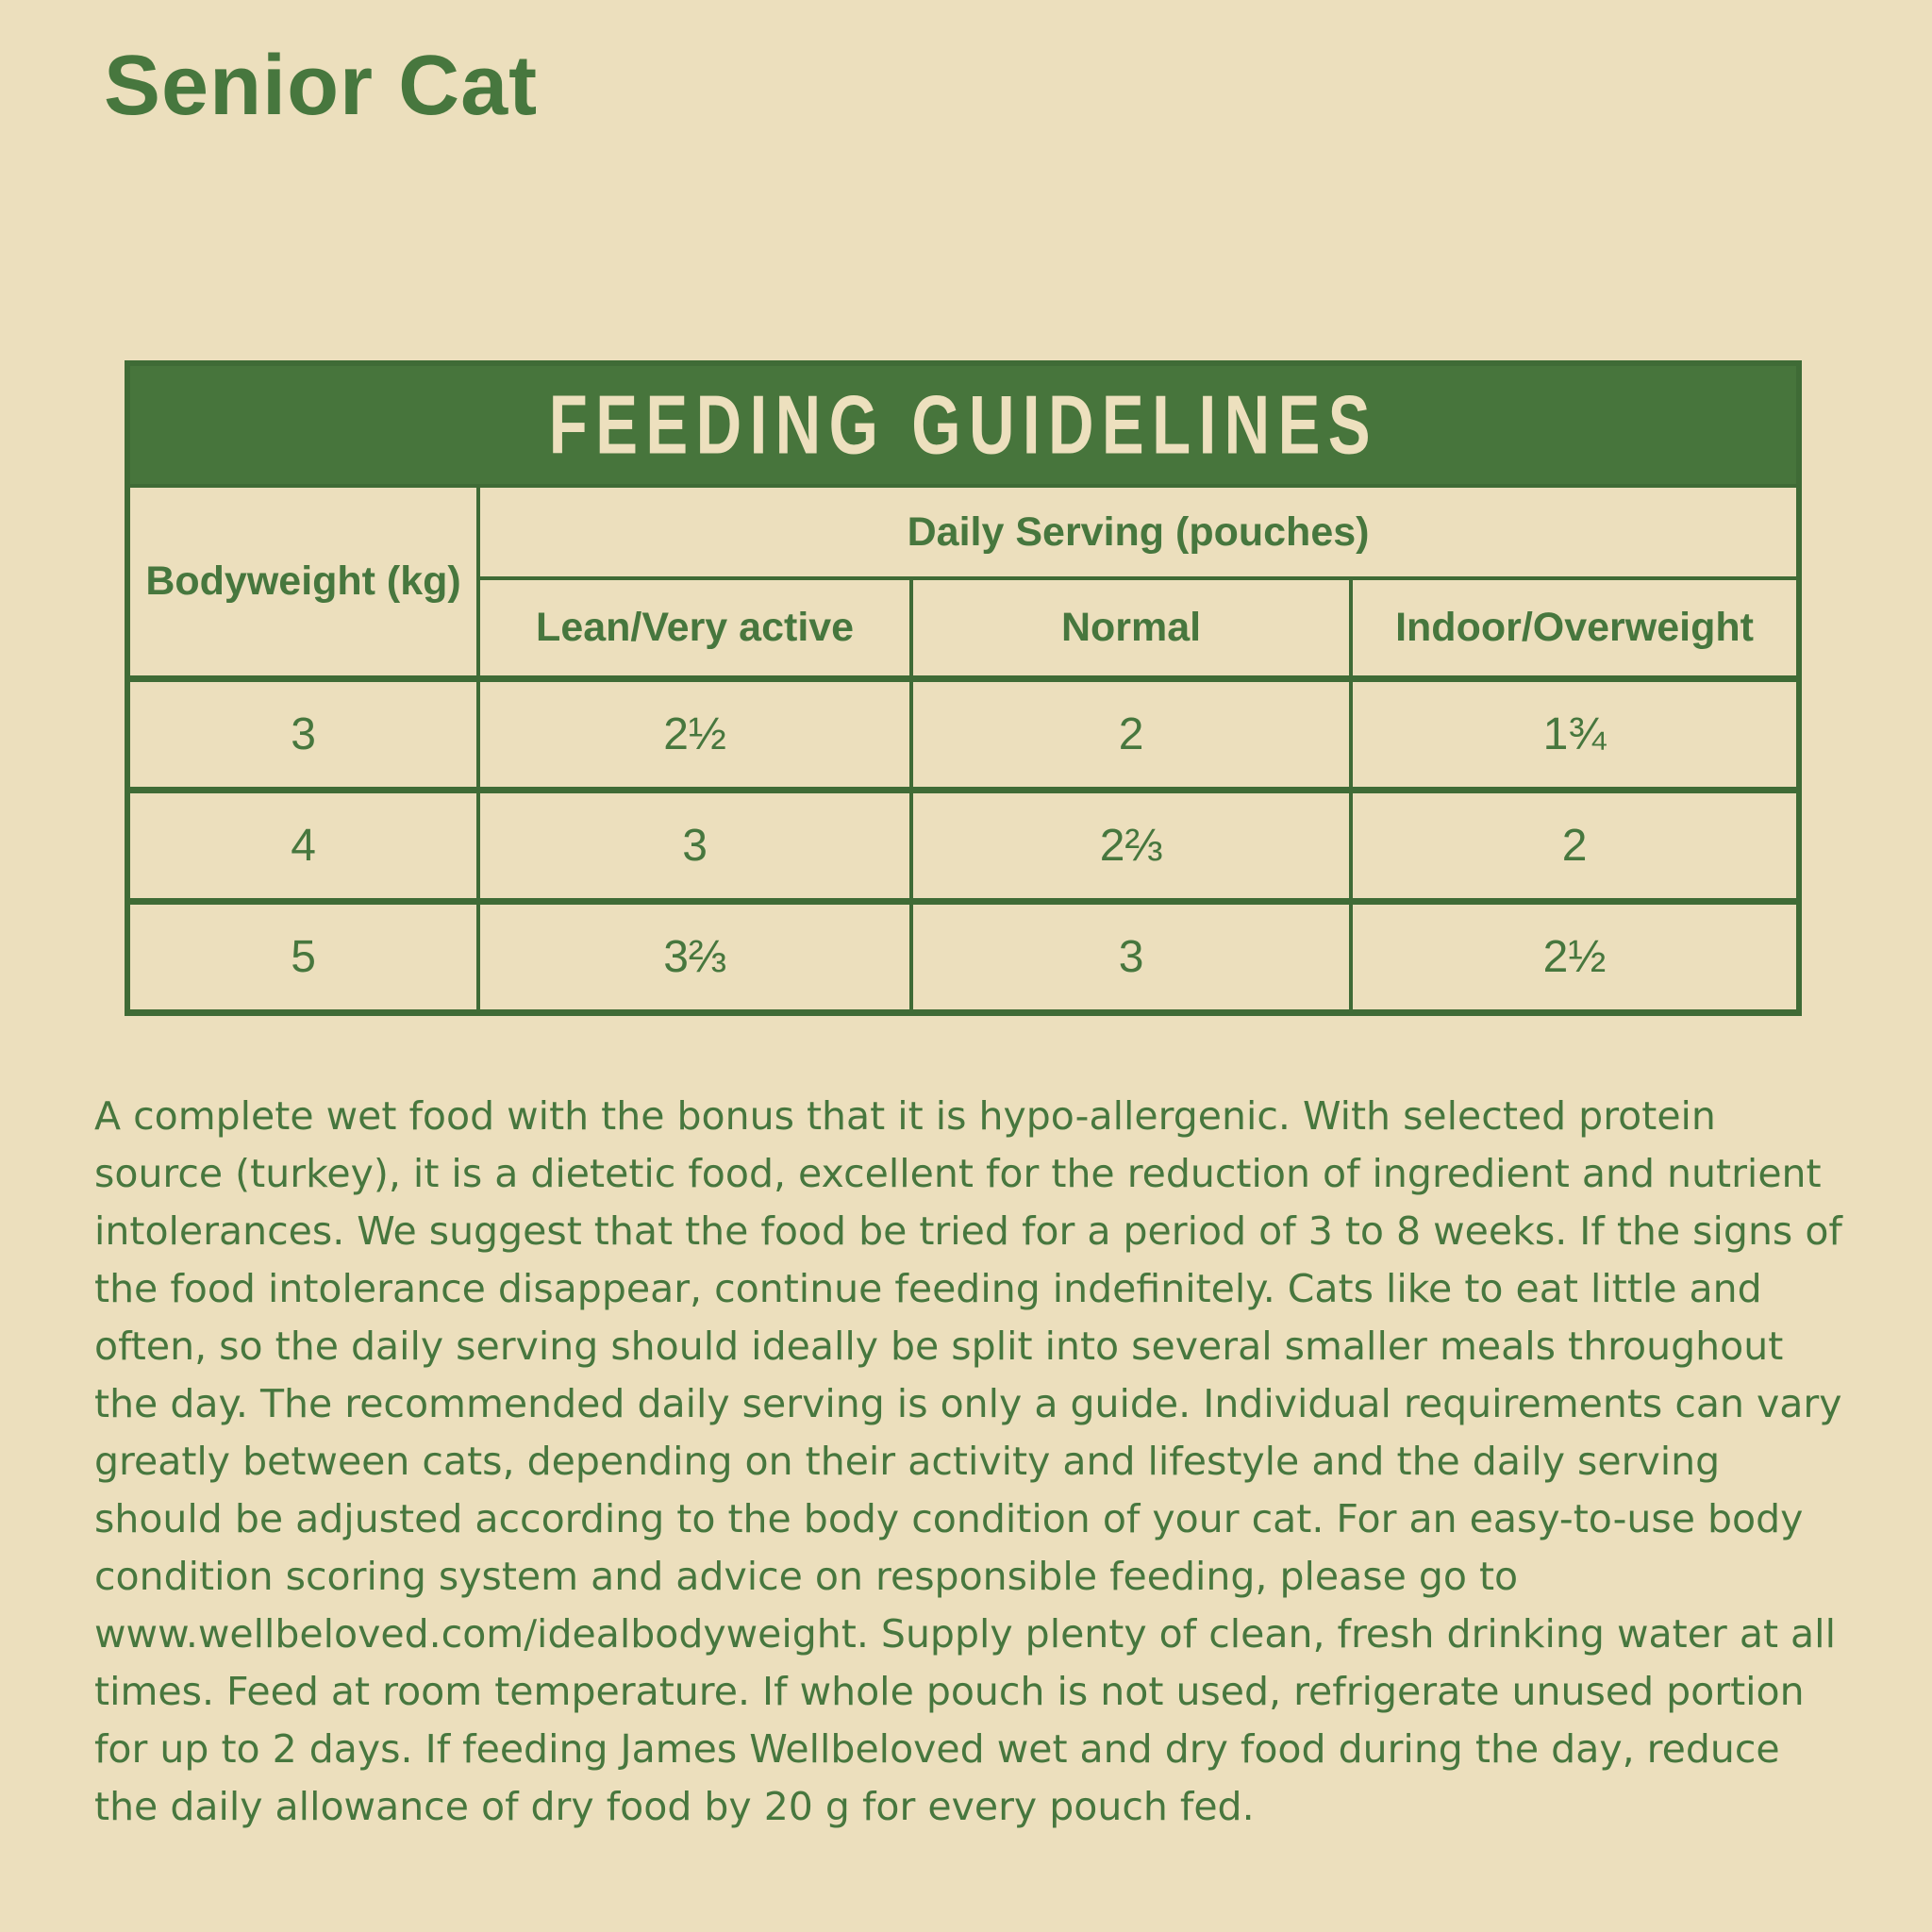  I want to click on lean-serving-cell: 3⅔, so click(695, 957).